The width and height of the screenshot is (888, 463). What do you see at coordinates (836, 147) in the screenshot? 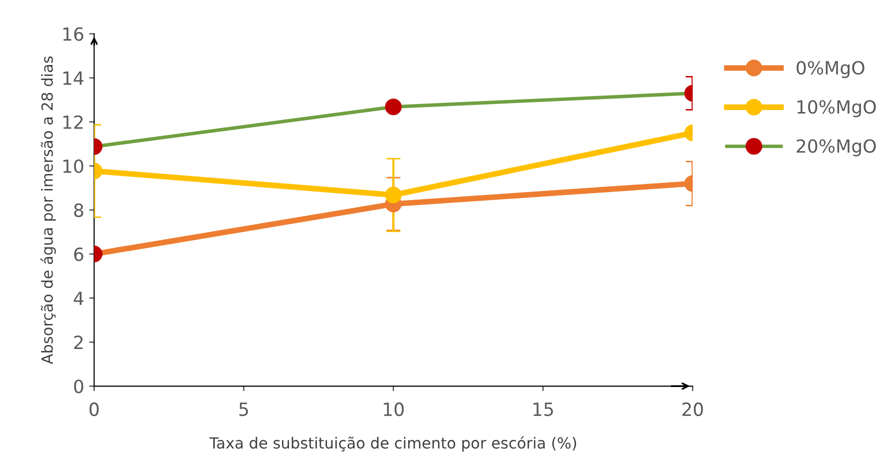
I see `legend-label: 20%MgO` at bounding box center [836, 147].